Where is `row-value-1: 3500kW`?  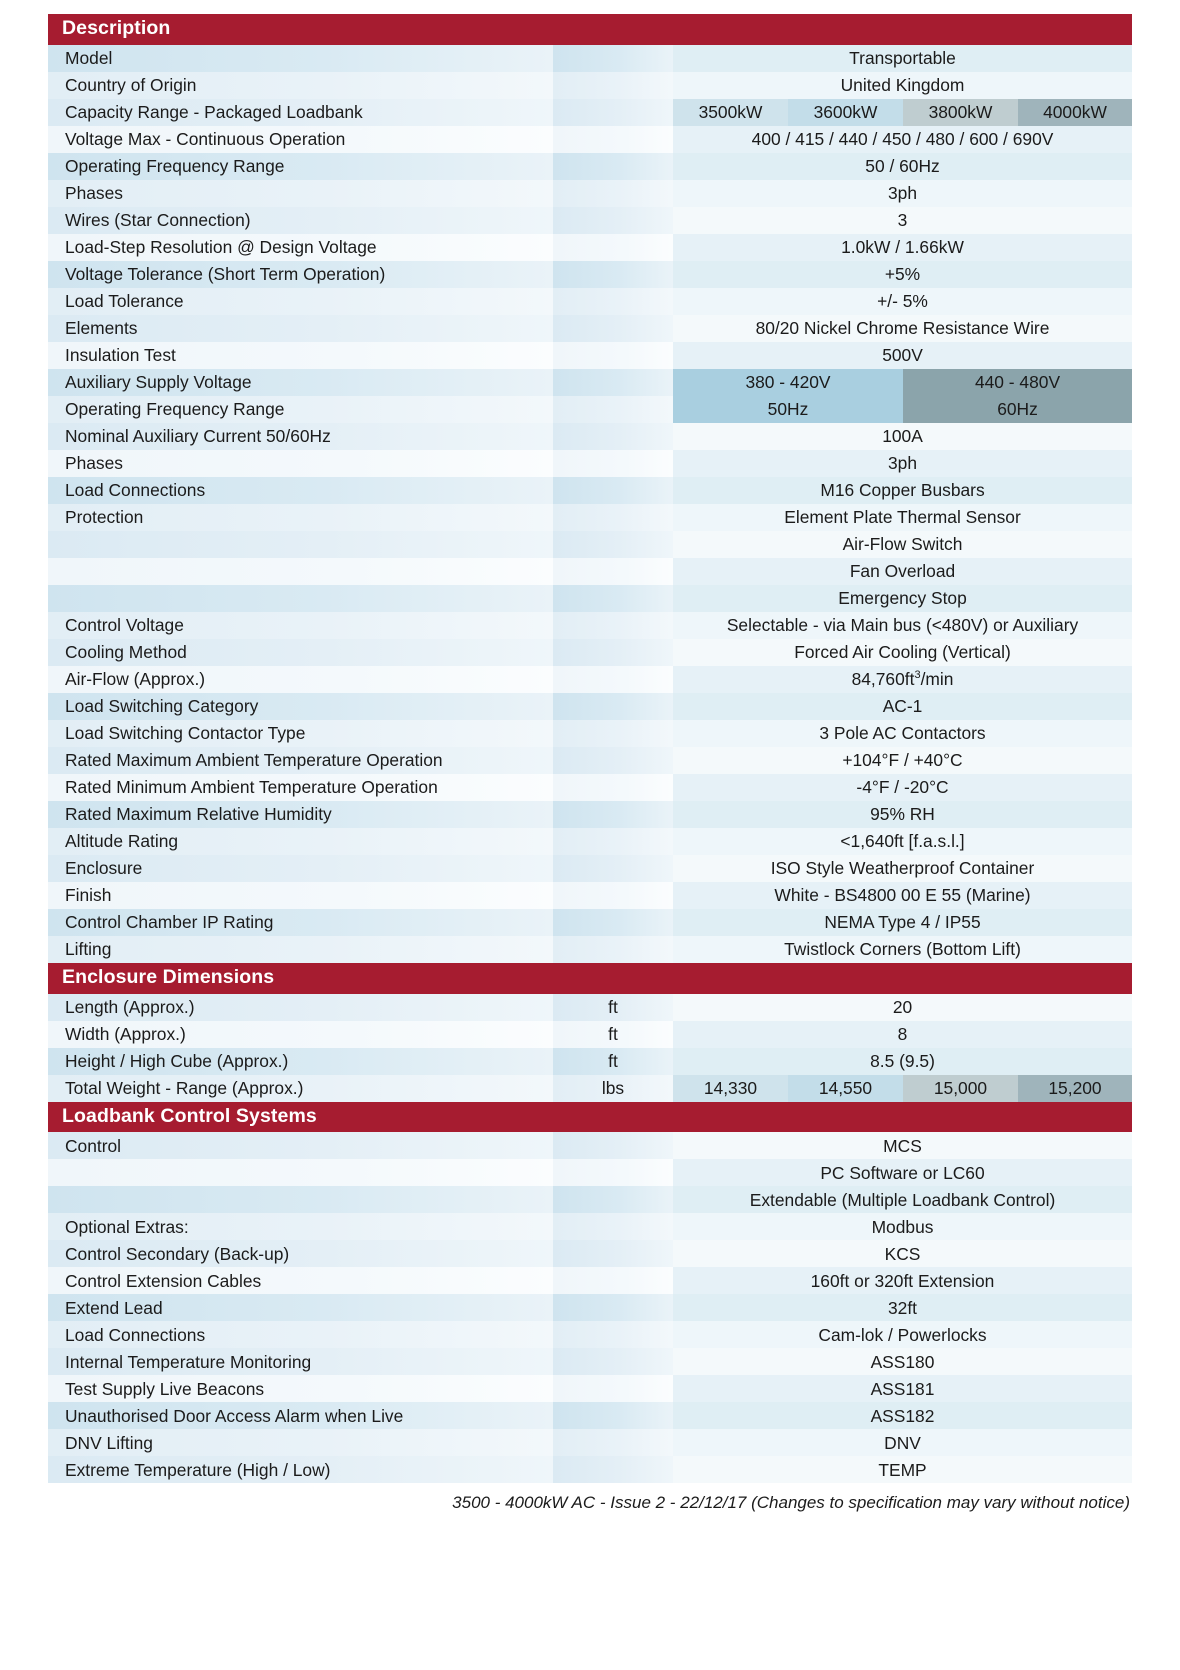 row-value-1: 3500kW is located at coordinates (730, 112).